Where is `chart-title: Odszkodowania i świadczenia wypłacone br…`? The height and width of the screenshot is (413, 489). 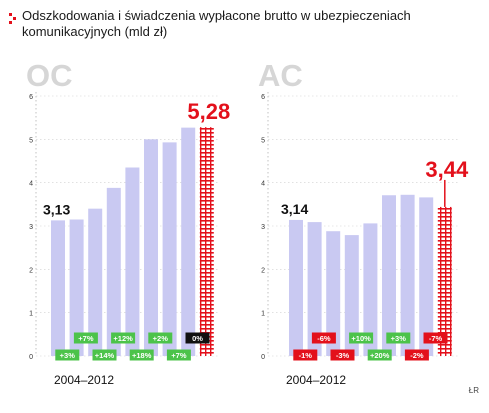 chart-title: Odszkodowania i świadczenia wypłacone br… is located at coordinates (216, 23).